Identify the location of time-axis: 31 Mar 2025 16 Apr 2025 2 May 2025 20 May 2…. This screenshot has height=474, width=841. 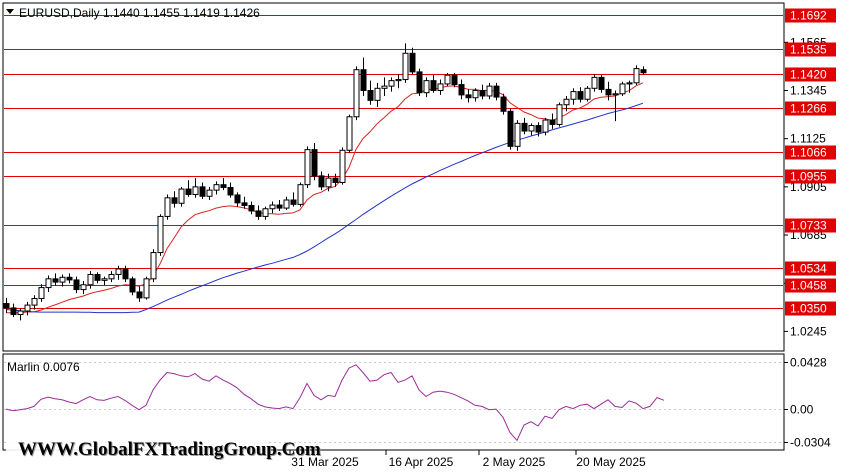
(467, 459).